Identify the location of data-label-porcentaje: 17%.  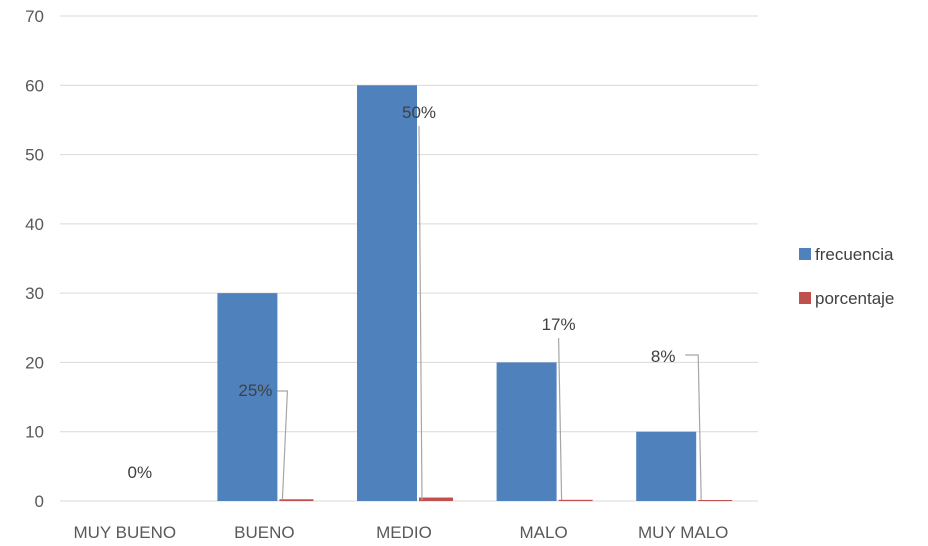
(559, 324).